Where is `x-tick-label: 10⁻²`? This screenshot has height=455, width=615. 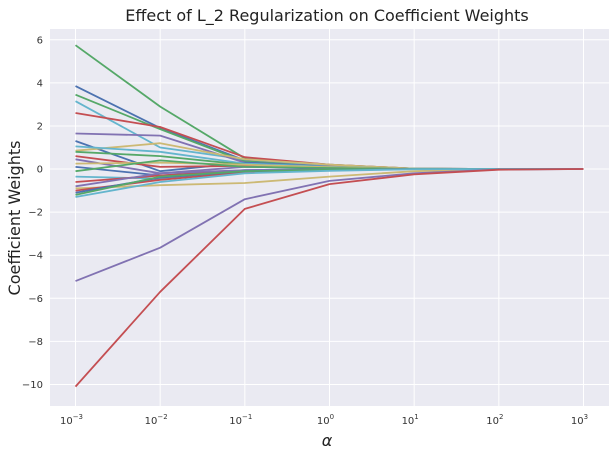 x-tick-label: 10⁻² is located at coordinates (156, 420).